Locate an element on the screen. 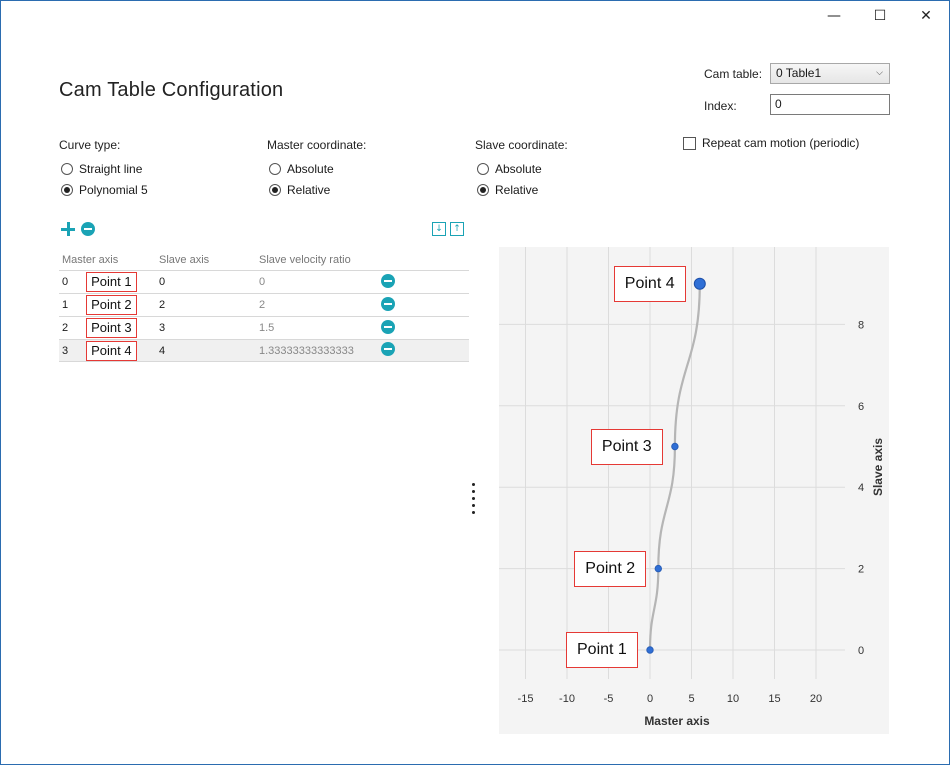  cam-table-value: 0 Table1 is located at coordinates (799, 73).